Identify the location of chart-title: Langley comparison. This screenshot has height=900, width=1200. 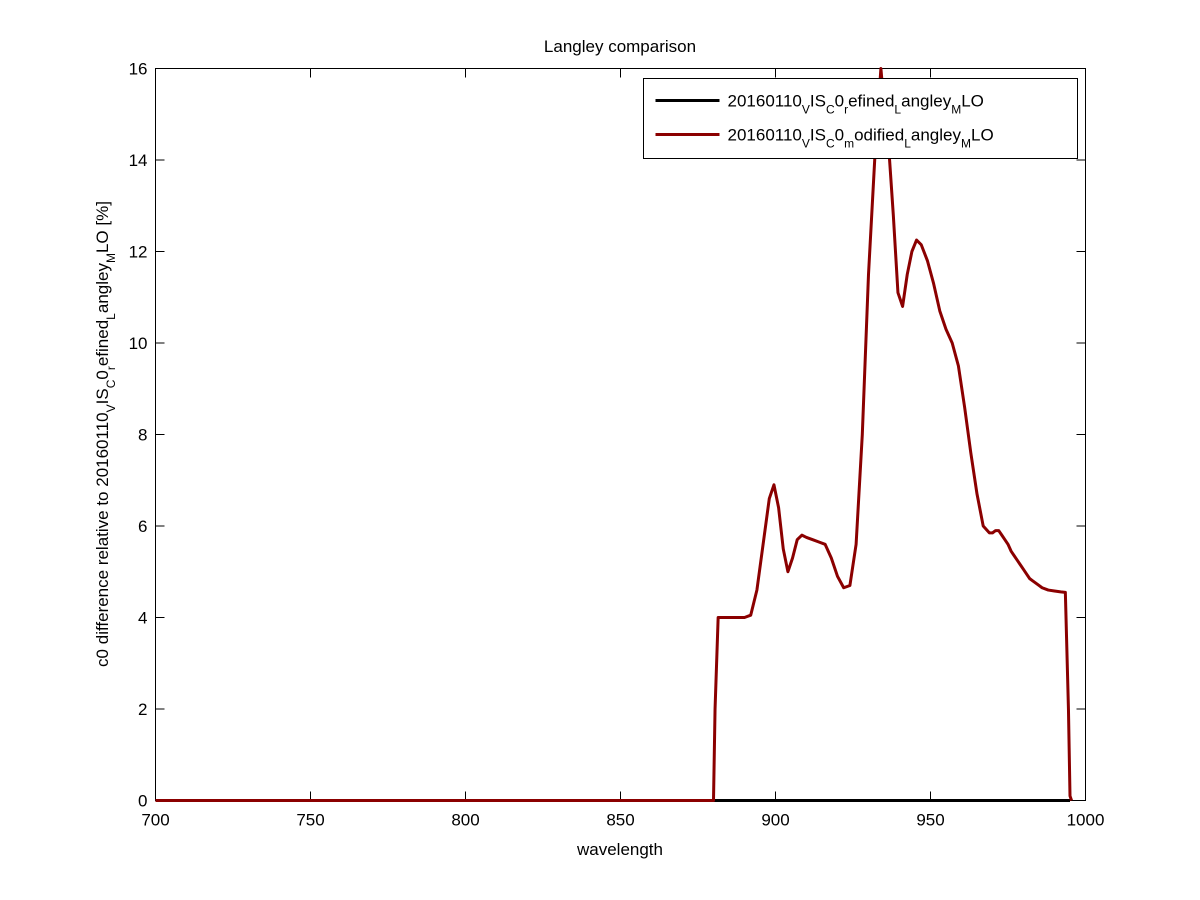
(620, 46).